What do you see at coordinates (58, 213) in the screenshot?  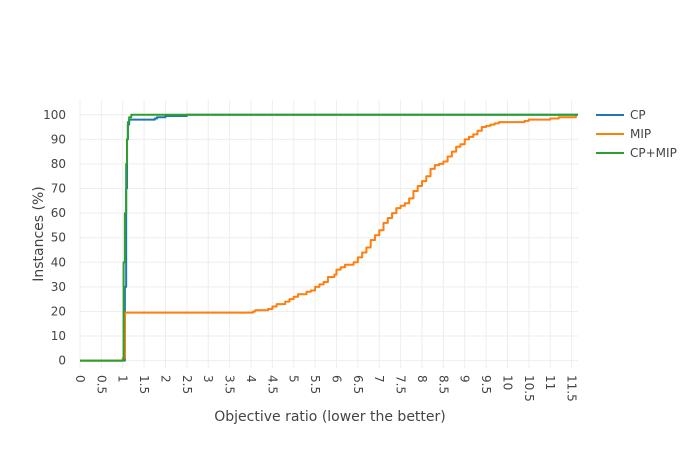 I see `y-tick-label: 60` at bounding box center [58, 213].